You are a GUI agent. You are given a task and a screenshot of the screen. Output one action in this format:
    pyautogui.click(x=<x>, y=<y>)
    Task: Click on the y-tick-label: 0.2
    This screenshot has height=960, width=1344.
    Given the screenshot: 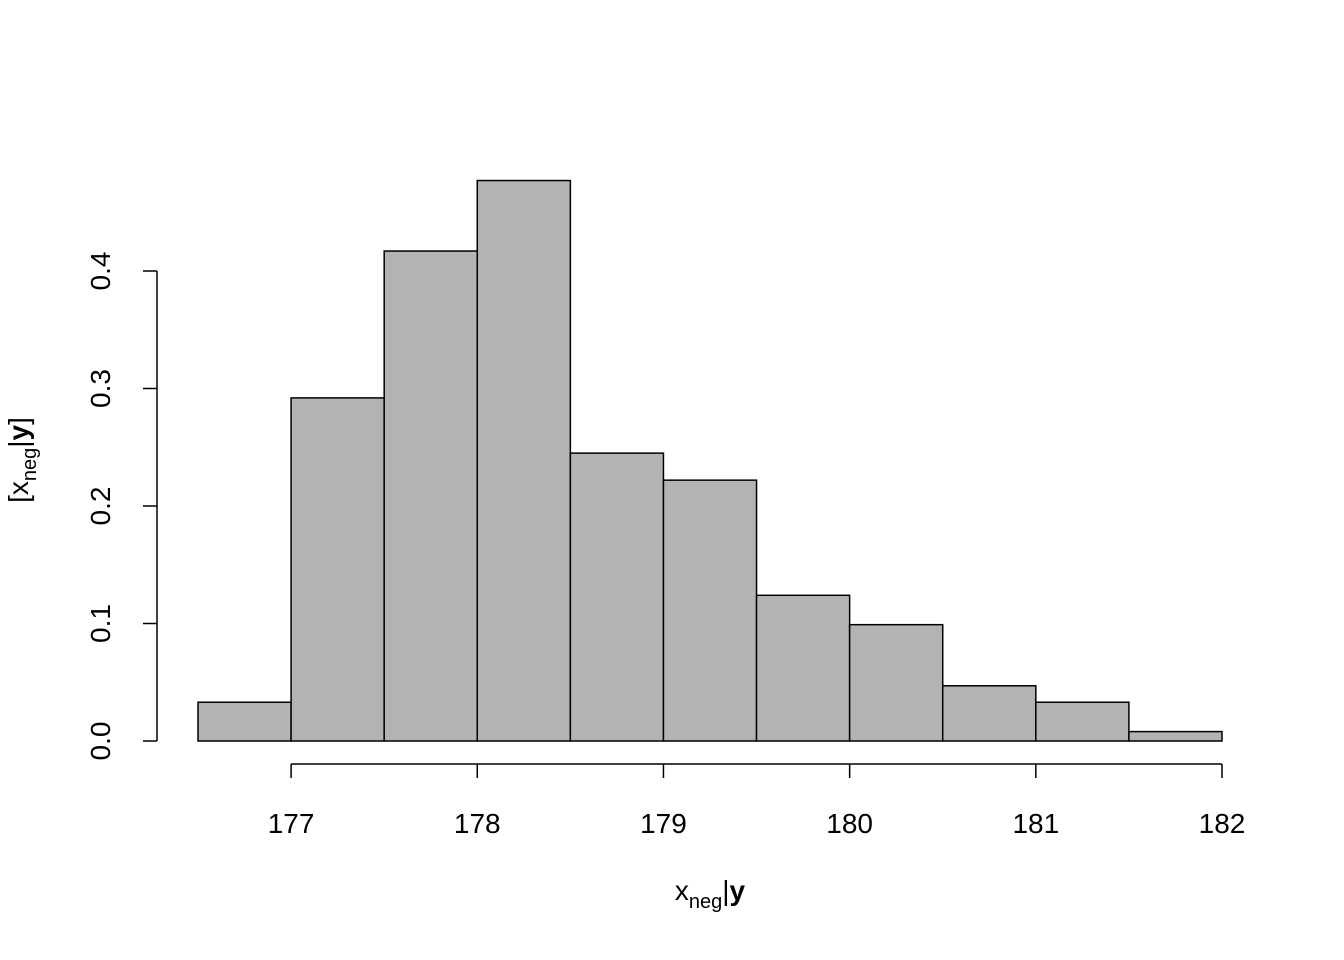 What is the action you would take?
    pyautogui.click(x=100, y=506)
    